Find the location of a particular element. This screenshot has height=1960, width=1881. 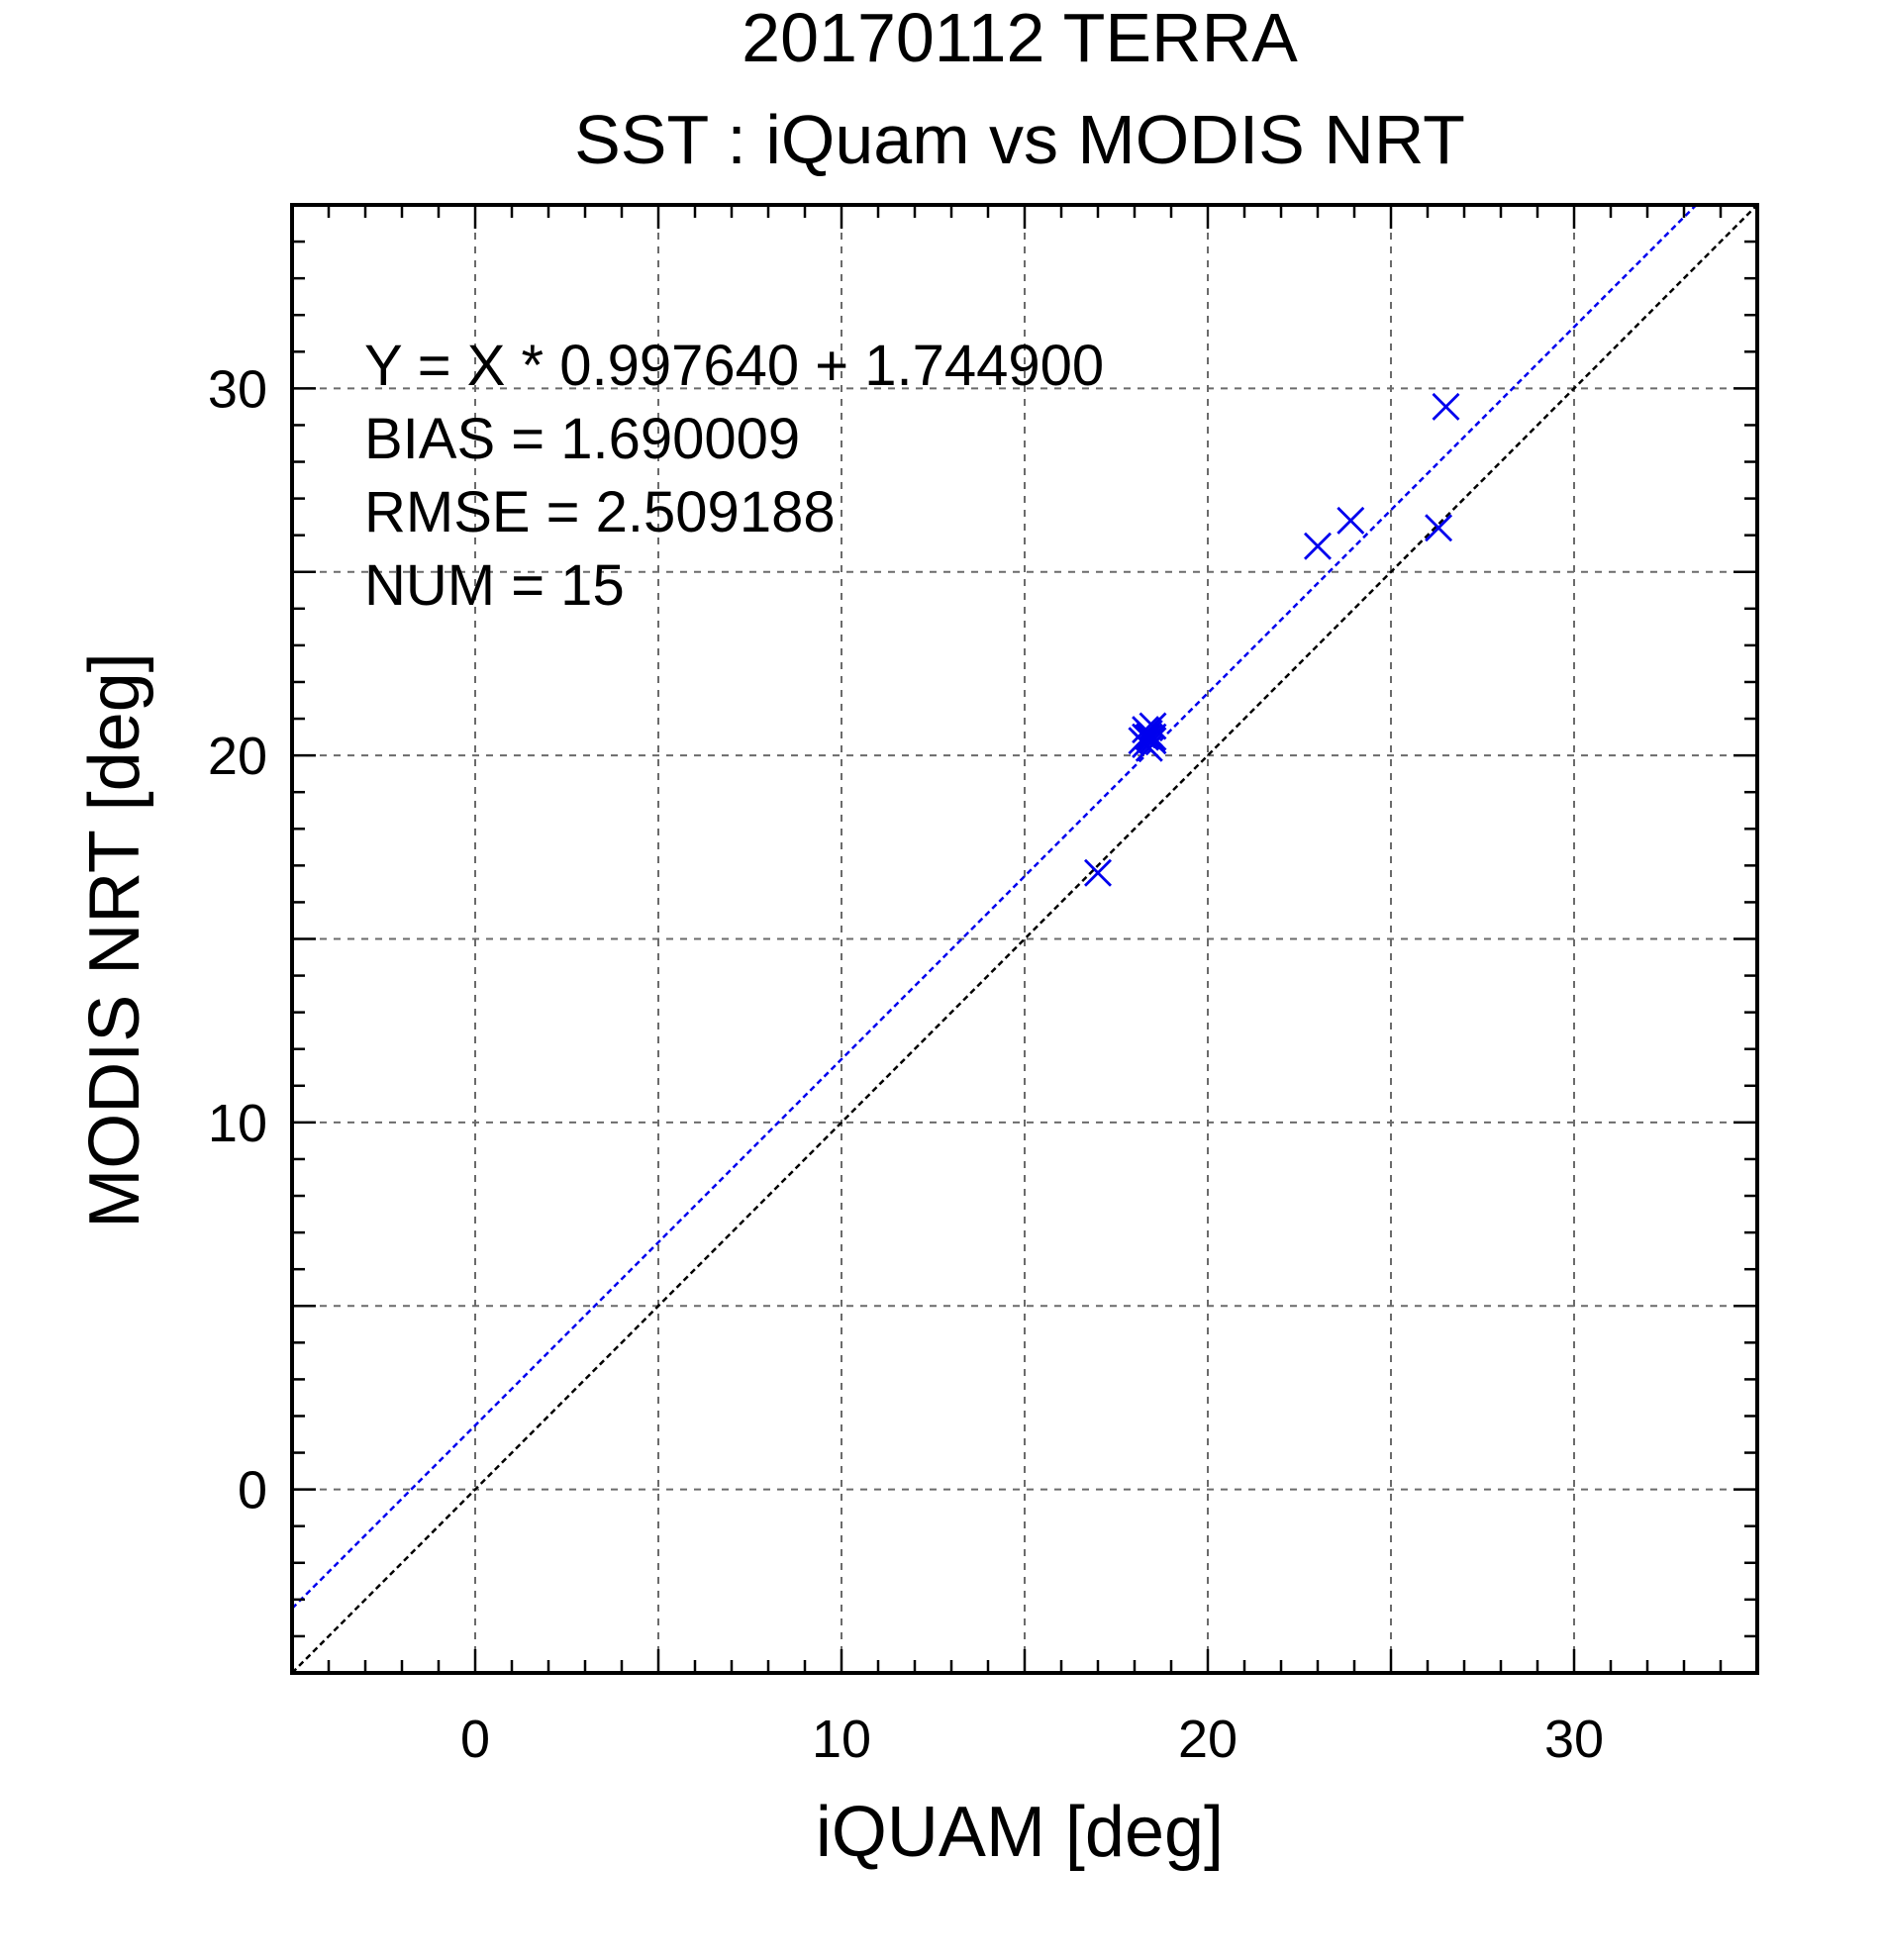

y-axis-label: MODIS NRT [deg] is located at coordinates (114, 940).